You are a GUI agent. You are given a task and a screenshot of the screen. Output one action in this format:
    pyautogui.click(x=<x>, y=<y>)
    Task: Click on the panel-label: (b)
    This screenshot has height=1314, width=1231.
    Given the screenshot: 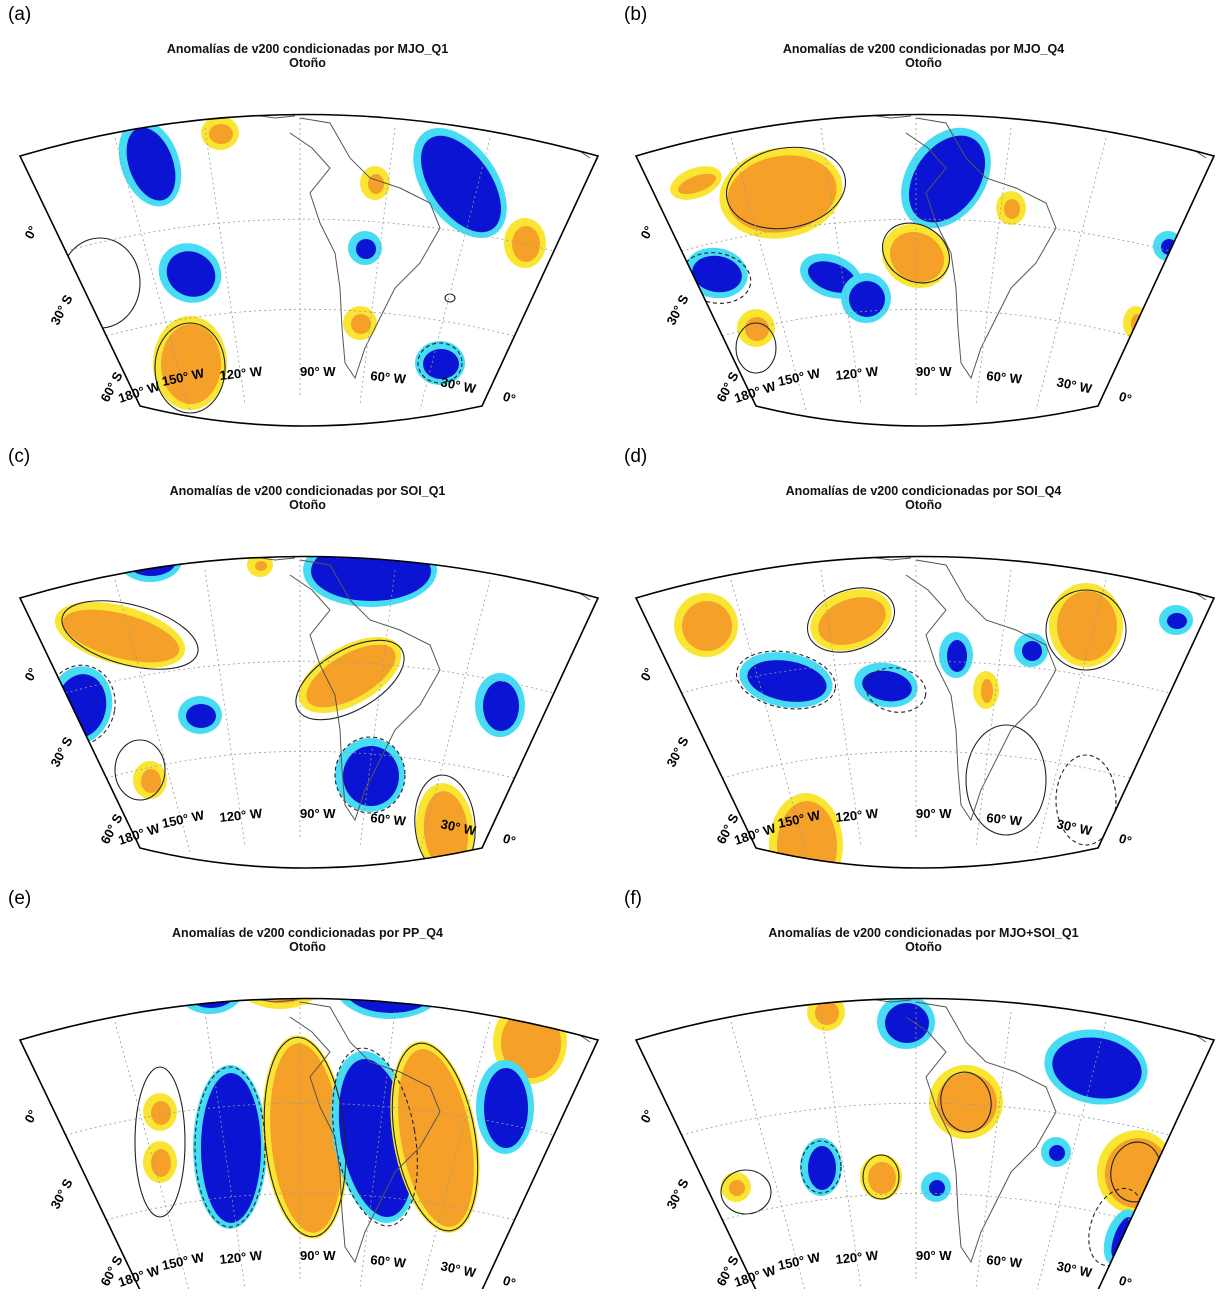 What is the action you would take?
    pyautogui.click(x=636, y=14)
    